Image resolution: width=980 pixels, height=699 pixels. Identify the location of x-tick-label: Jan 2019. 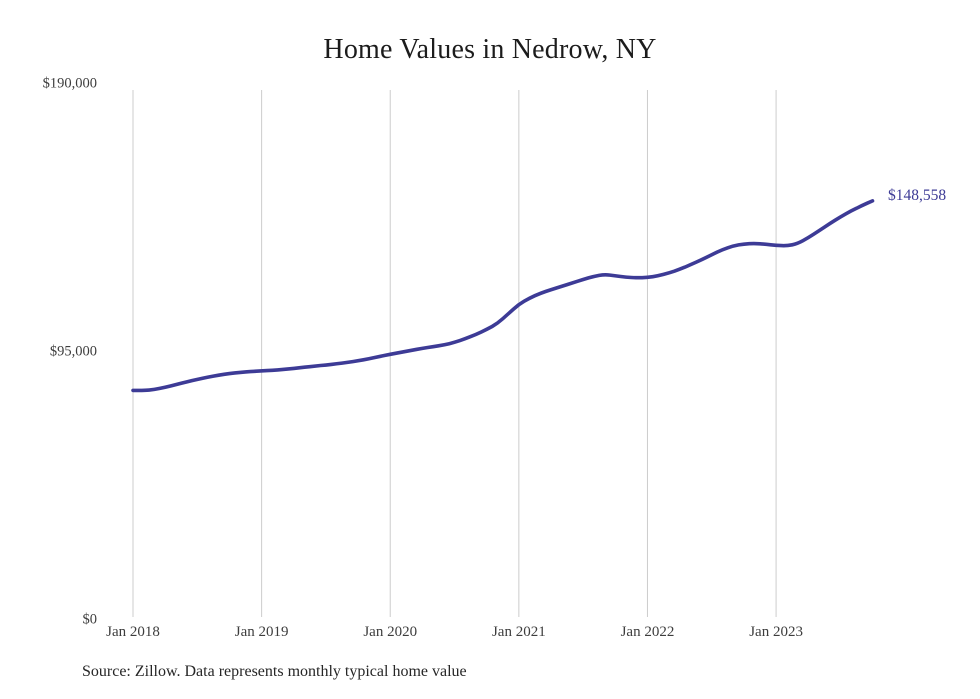
(261, 632).